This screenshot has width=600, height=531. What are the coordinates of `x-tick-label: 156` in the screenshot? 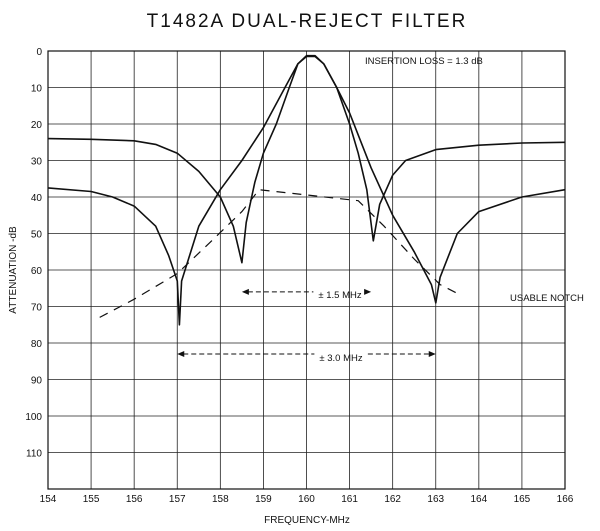 It's located at (134, 499).